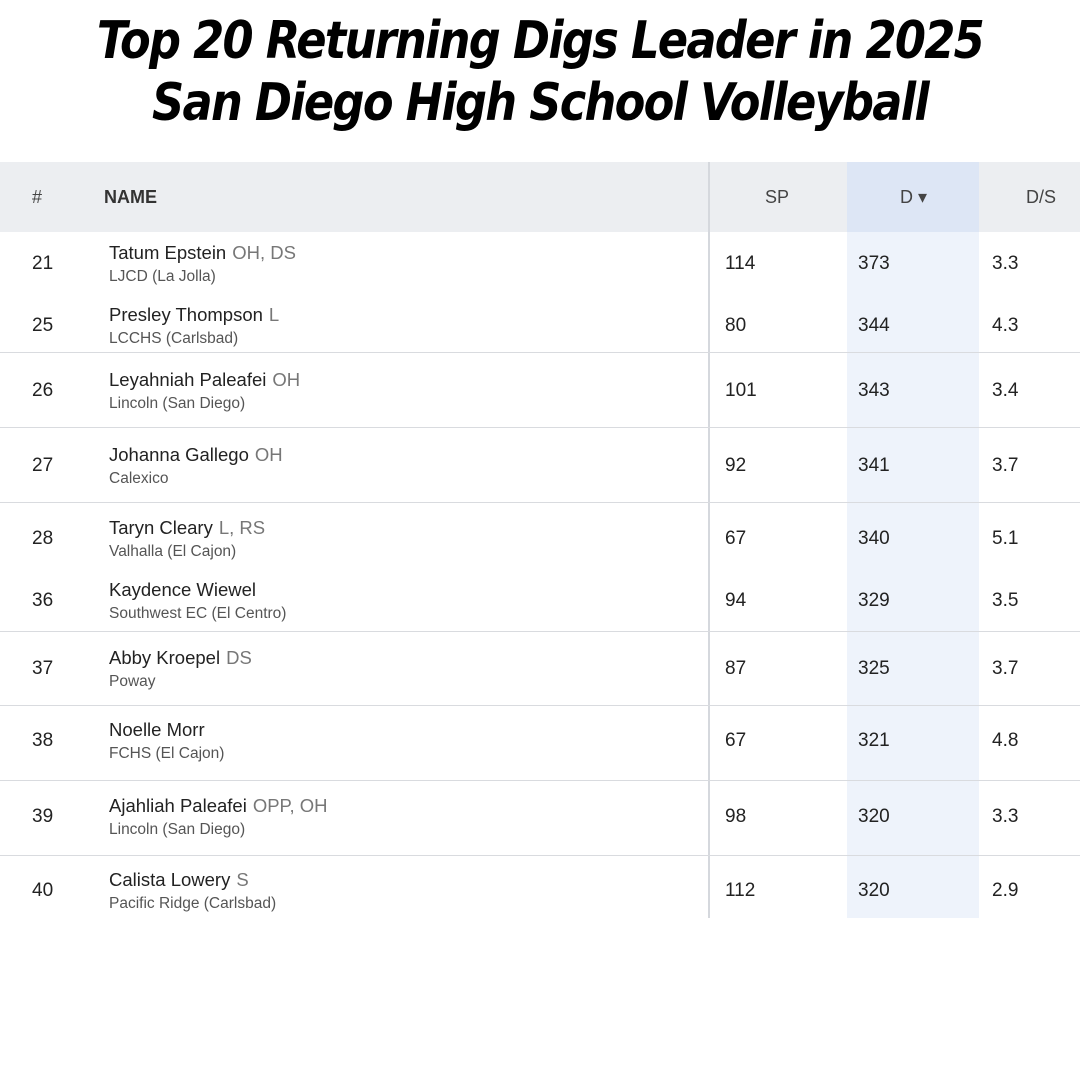 The image size is (1080, 1080). What do you see at coordinates (1005, 390) in the screenshot?
I see `row-ds: 3.4` at bounding box center [1005, 390].